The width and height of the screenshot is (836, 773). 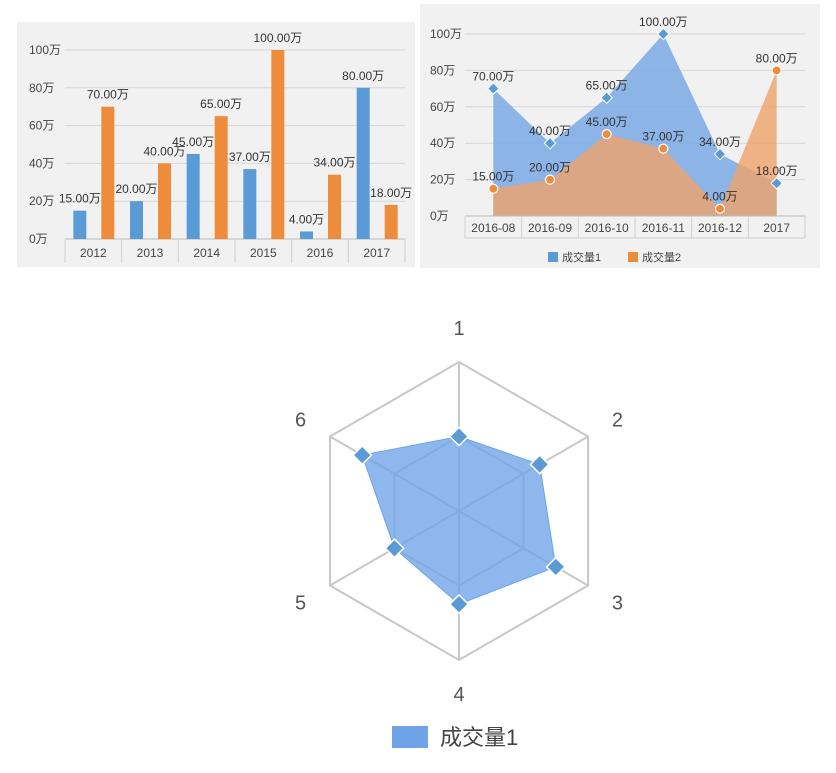 I want to click on radar-axis-label: 5, so click(x=300, y=604).